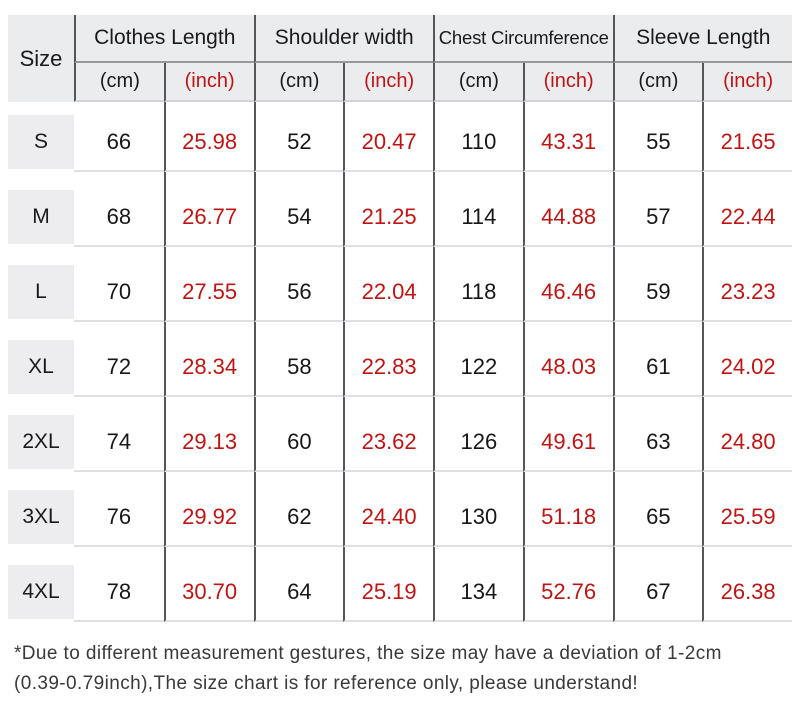 The image size is (800, 709). What do you see at coordinates (119, 509) in the screenshot?
I see `cell-cm: 76` at bounding box center [119, 509].